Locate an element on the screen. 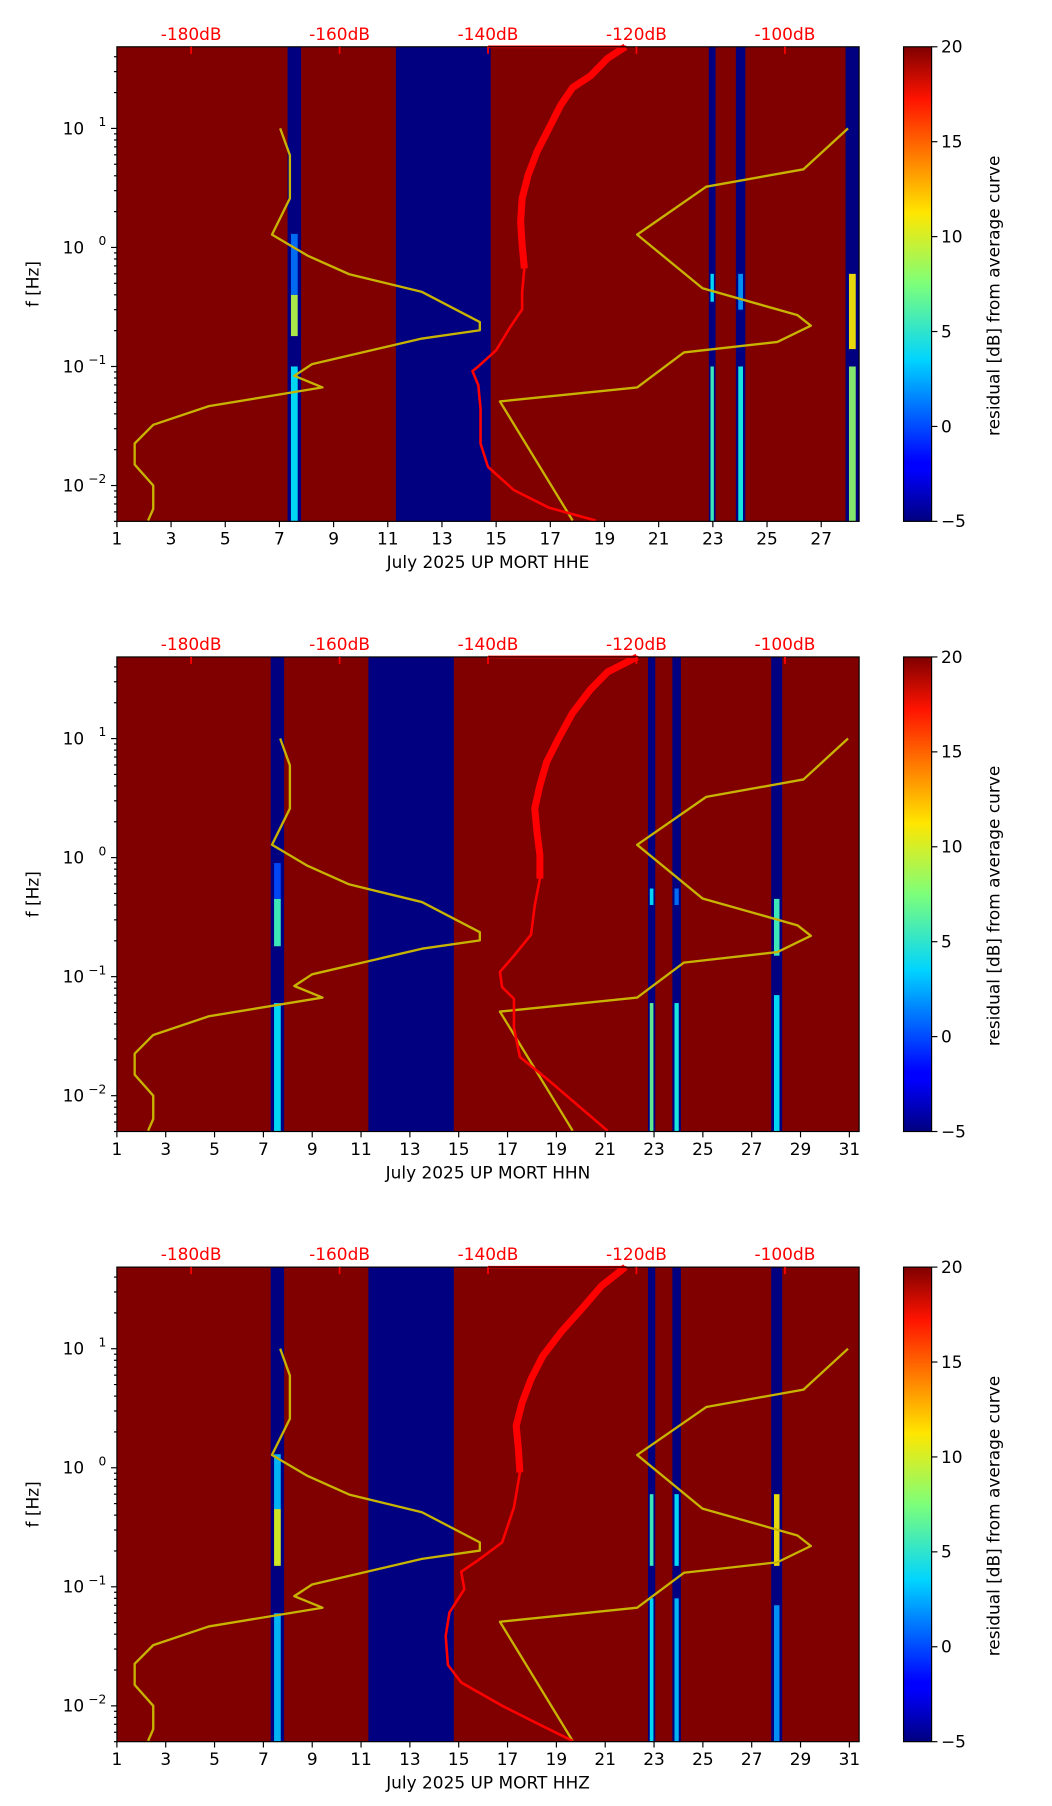  y-tick-exponent: 0 is located at coordinates (103, 851).